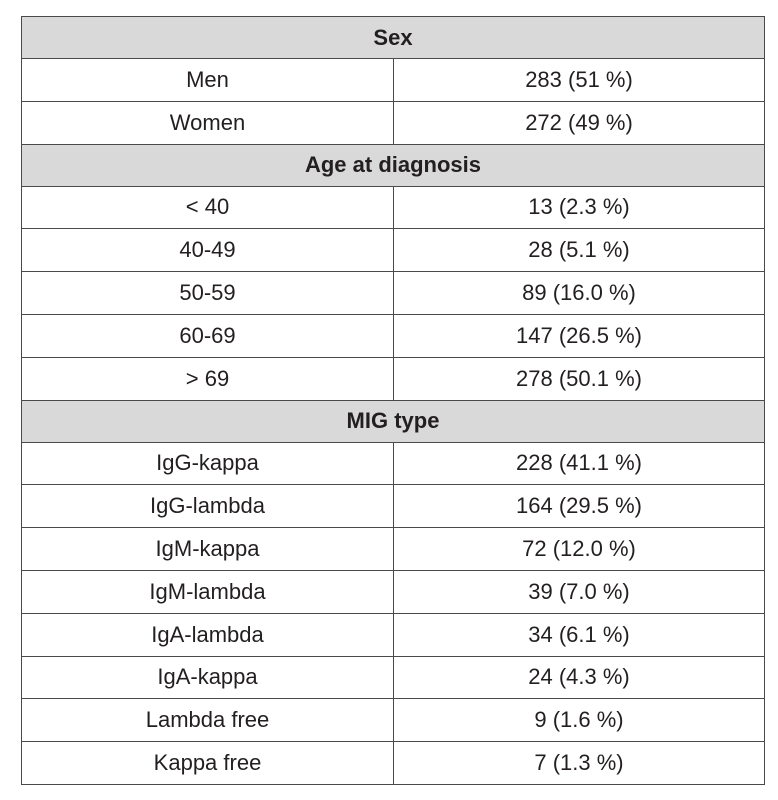  What do you see at coordinates (579, 250) in the screenshot?
I see `row-value: 28 (5.1 %)` at bounding box center [579, 250].